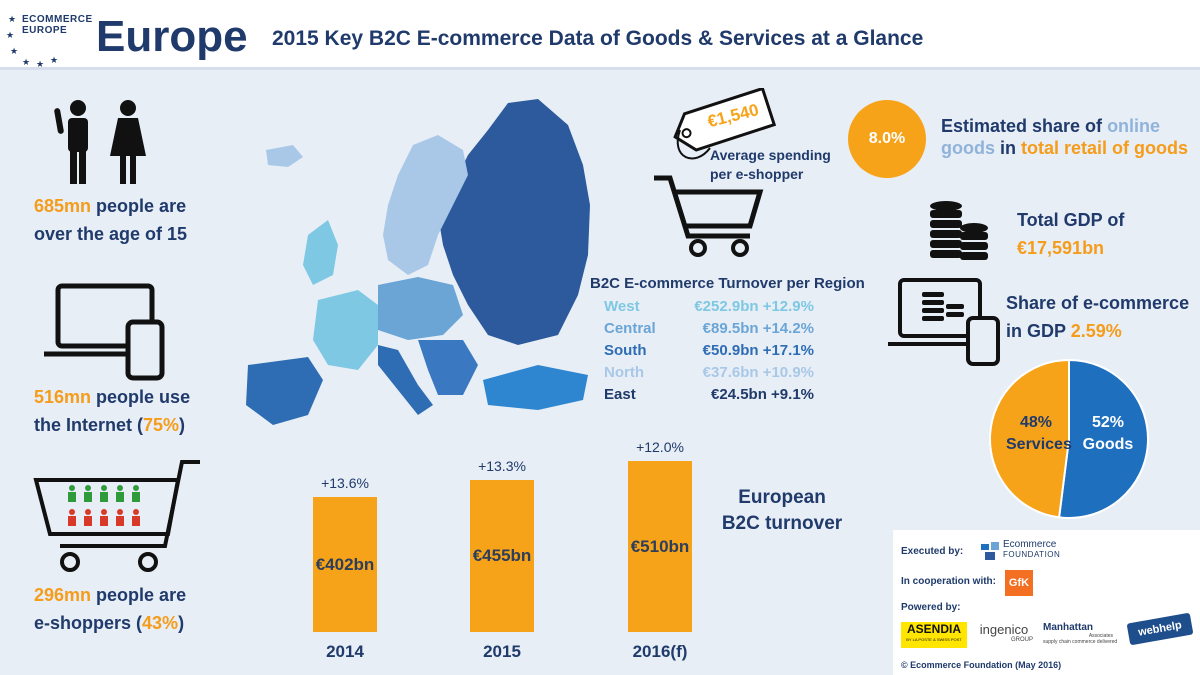  What do you see at coordinates (1021, 640) in the screenshot?
I see `ingenico-sub: GROUP` at bounding box center [1021, 640].